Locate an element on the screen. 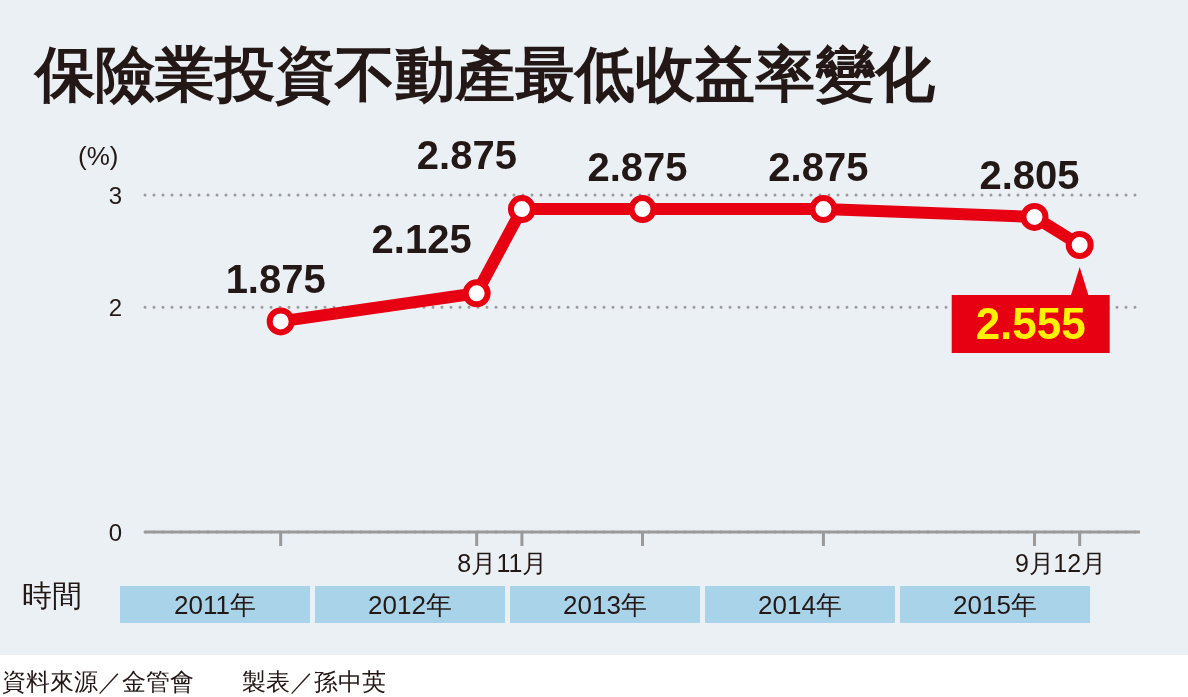 The width and height of the screenshot is (1188, 697). year-label: 2011年 is located at coordinates (215, 605).